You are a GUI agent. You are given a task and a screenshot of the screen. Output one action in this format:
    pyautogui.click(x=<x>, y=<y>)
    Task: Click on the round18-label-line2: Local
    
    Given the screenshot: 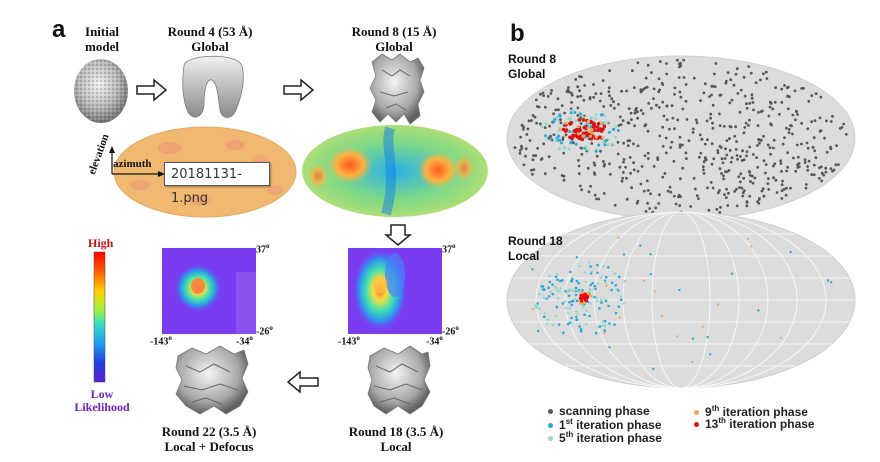 What is the action you would take?
    pyautogui.click(x=396, y=446)
    